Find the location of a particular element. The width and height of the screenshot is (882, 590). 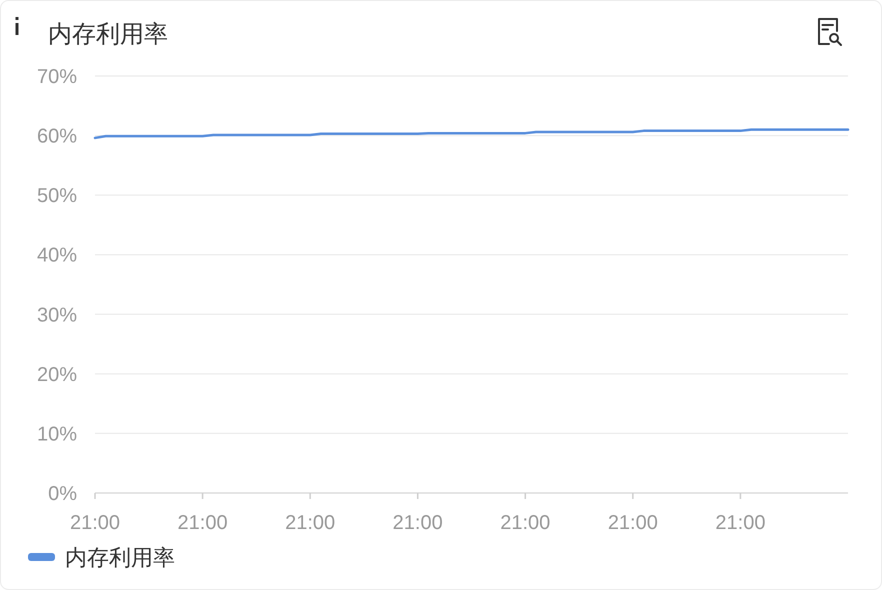

y-tick-label: 0% is located at coordinates (62, 494).